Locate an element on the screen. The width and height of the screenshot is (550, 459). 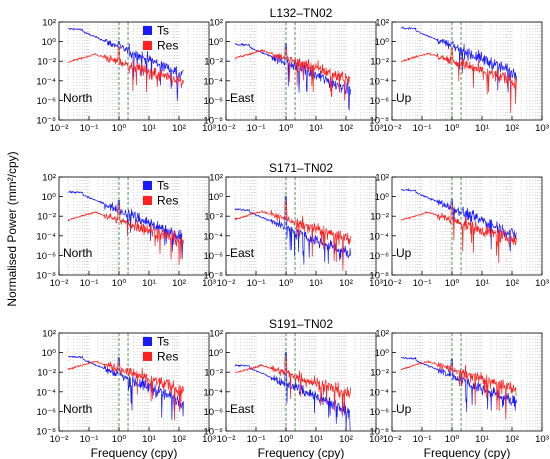
component-label: Up is located at coordinates (404, 409).